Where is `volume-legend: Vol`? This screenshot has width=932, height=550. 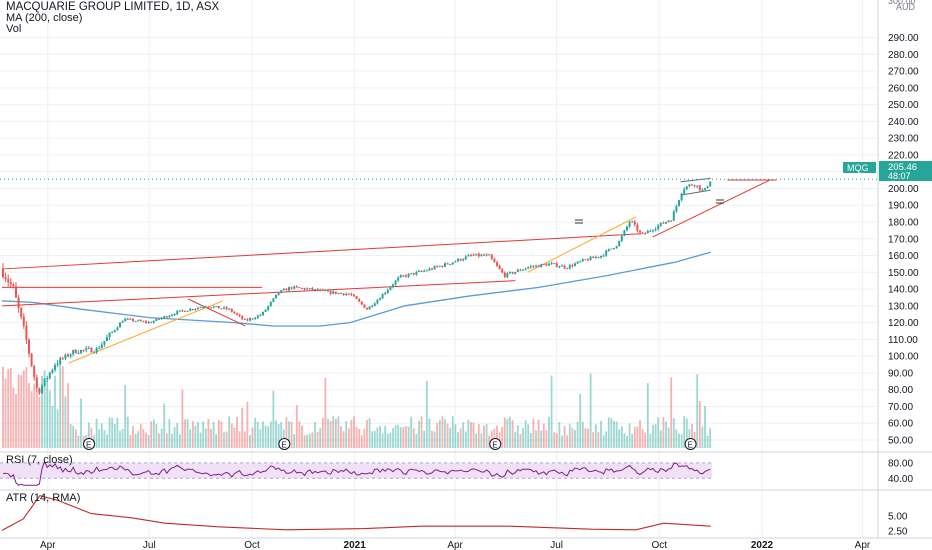 volume-legend: Vol is located at coordinates (14, 29).